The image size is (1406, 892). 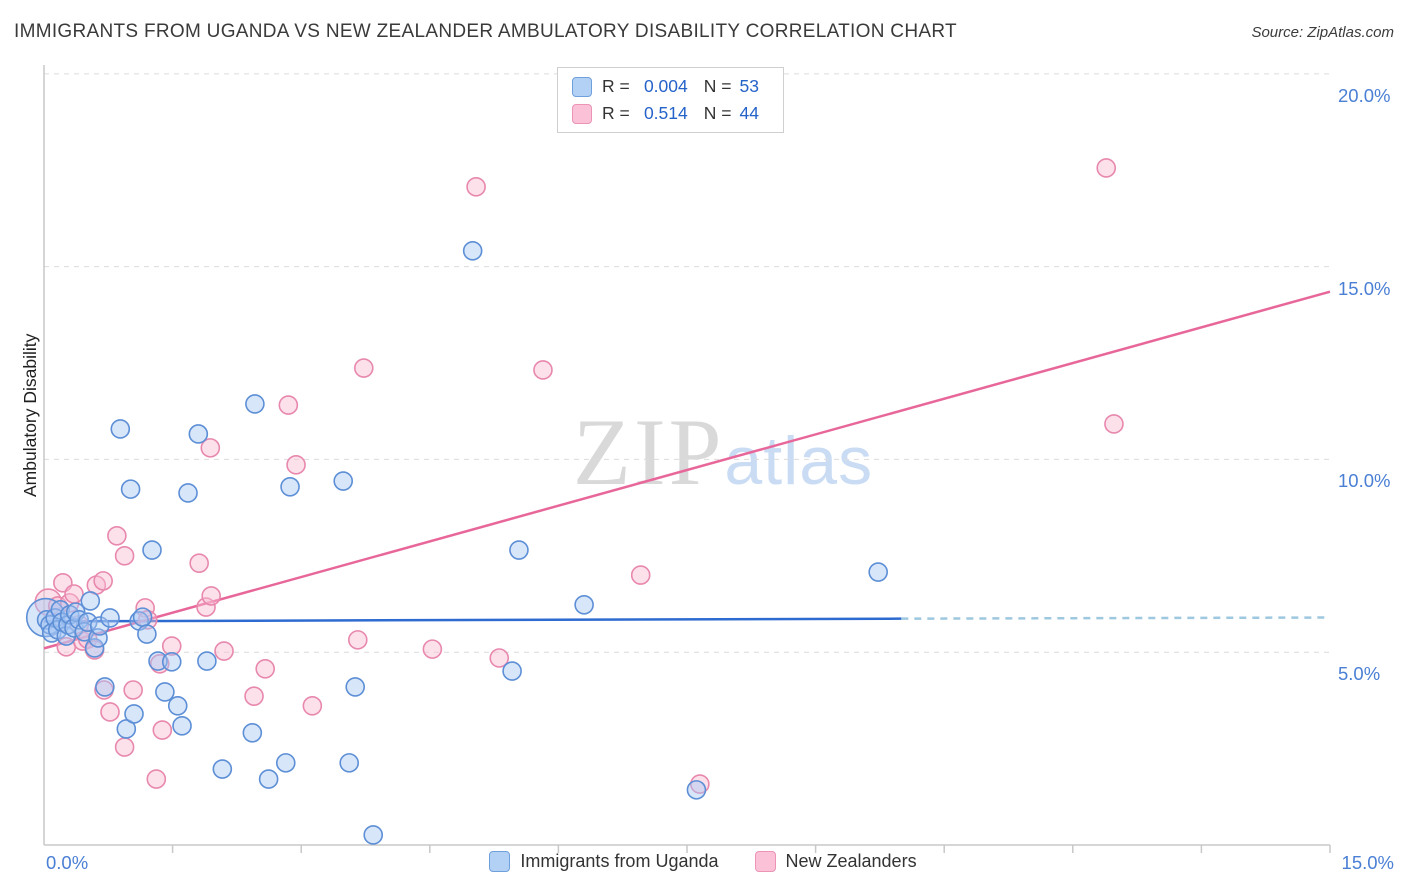 I want to click on y-axis-tick-label: 5.0%, so click(x=1359, y=674).